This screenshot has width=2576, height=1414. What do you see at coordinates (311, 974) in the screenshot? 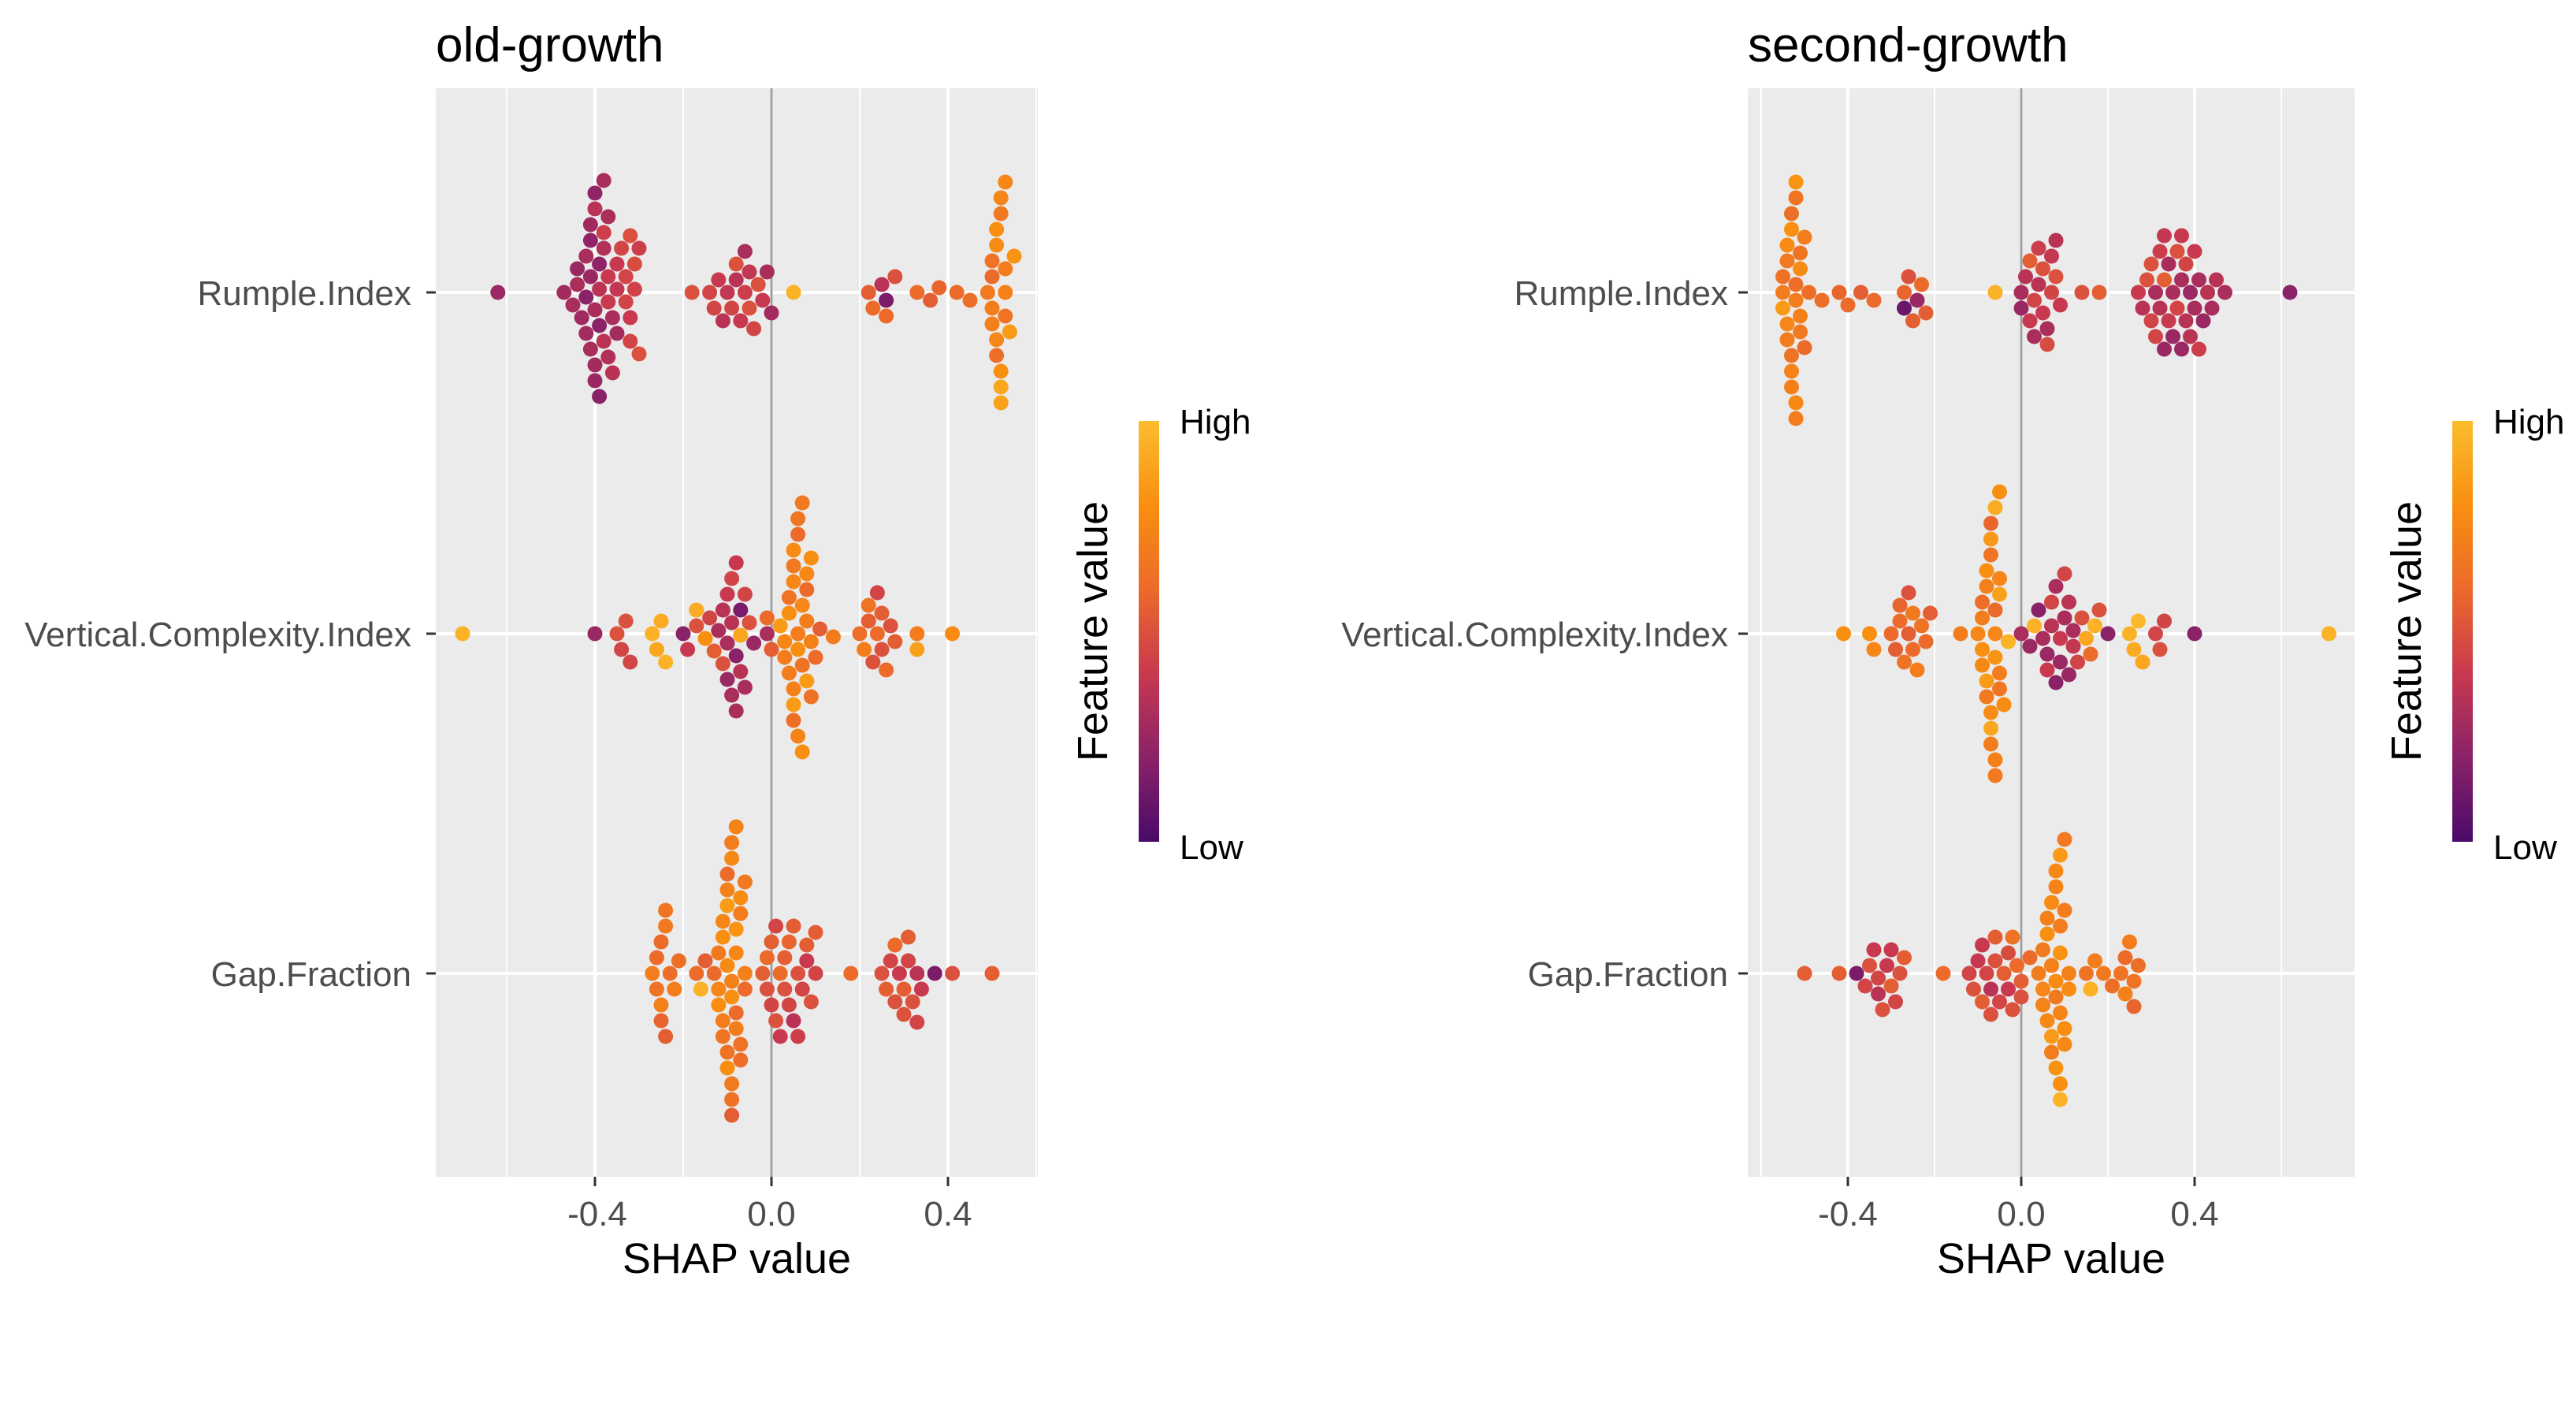
I see `y-tick-label: Gap.Fraction` at bounding box center [311, 974].